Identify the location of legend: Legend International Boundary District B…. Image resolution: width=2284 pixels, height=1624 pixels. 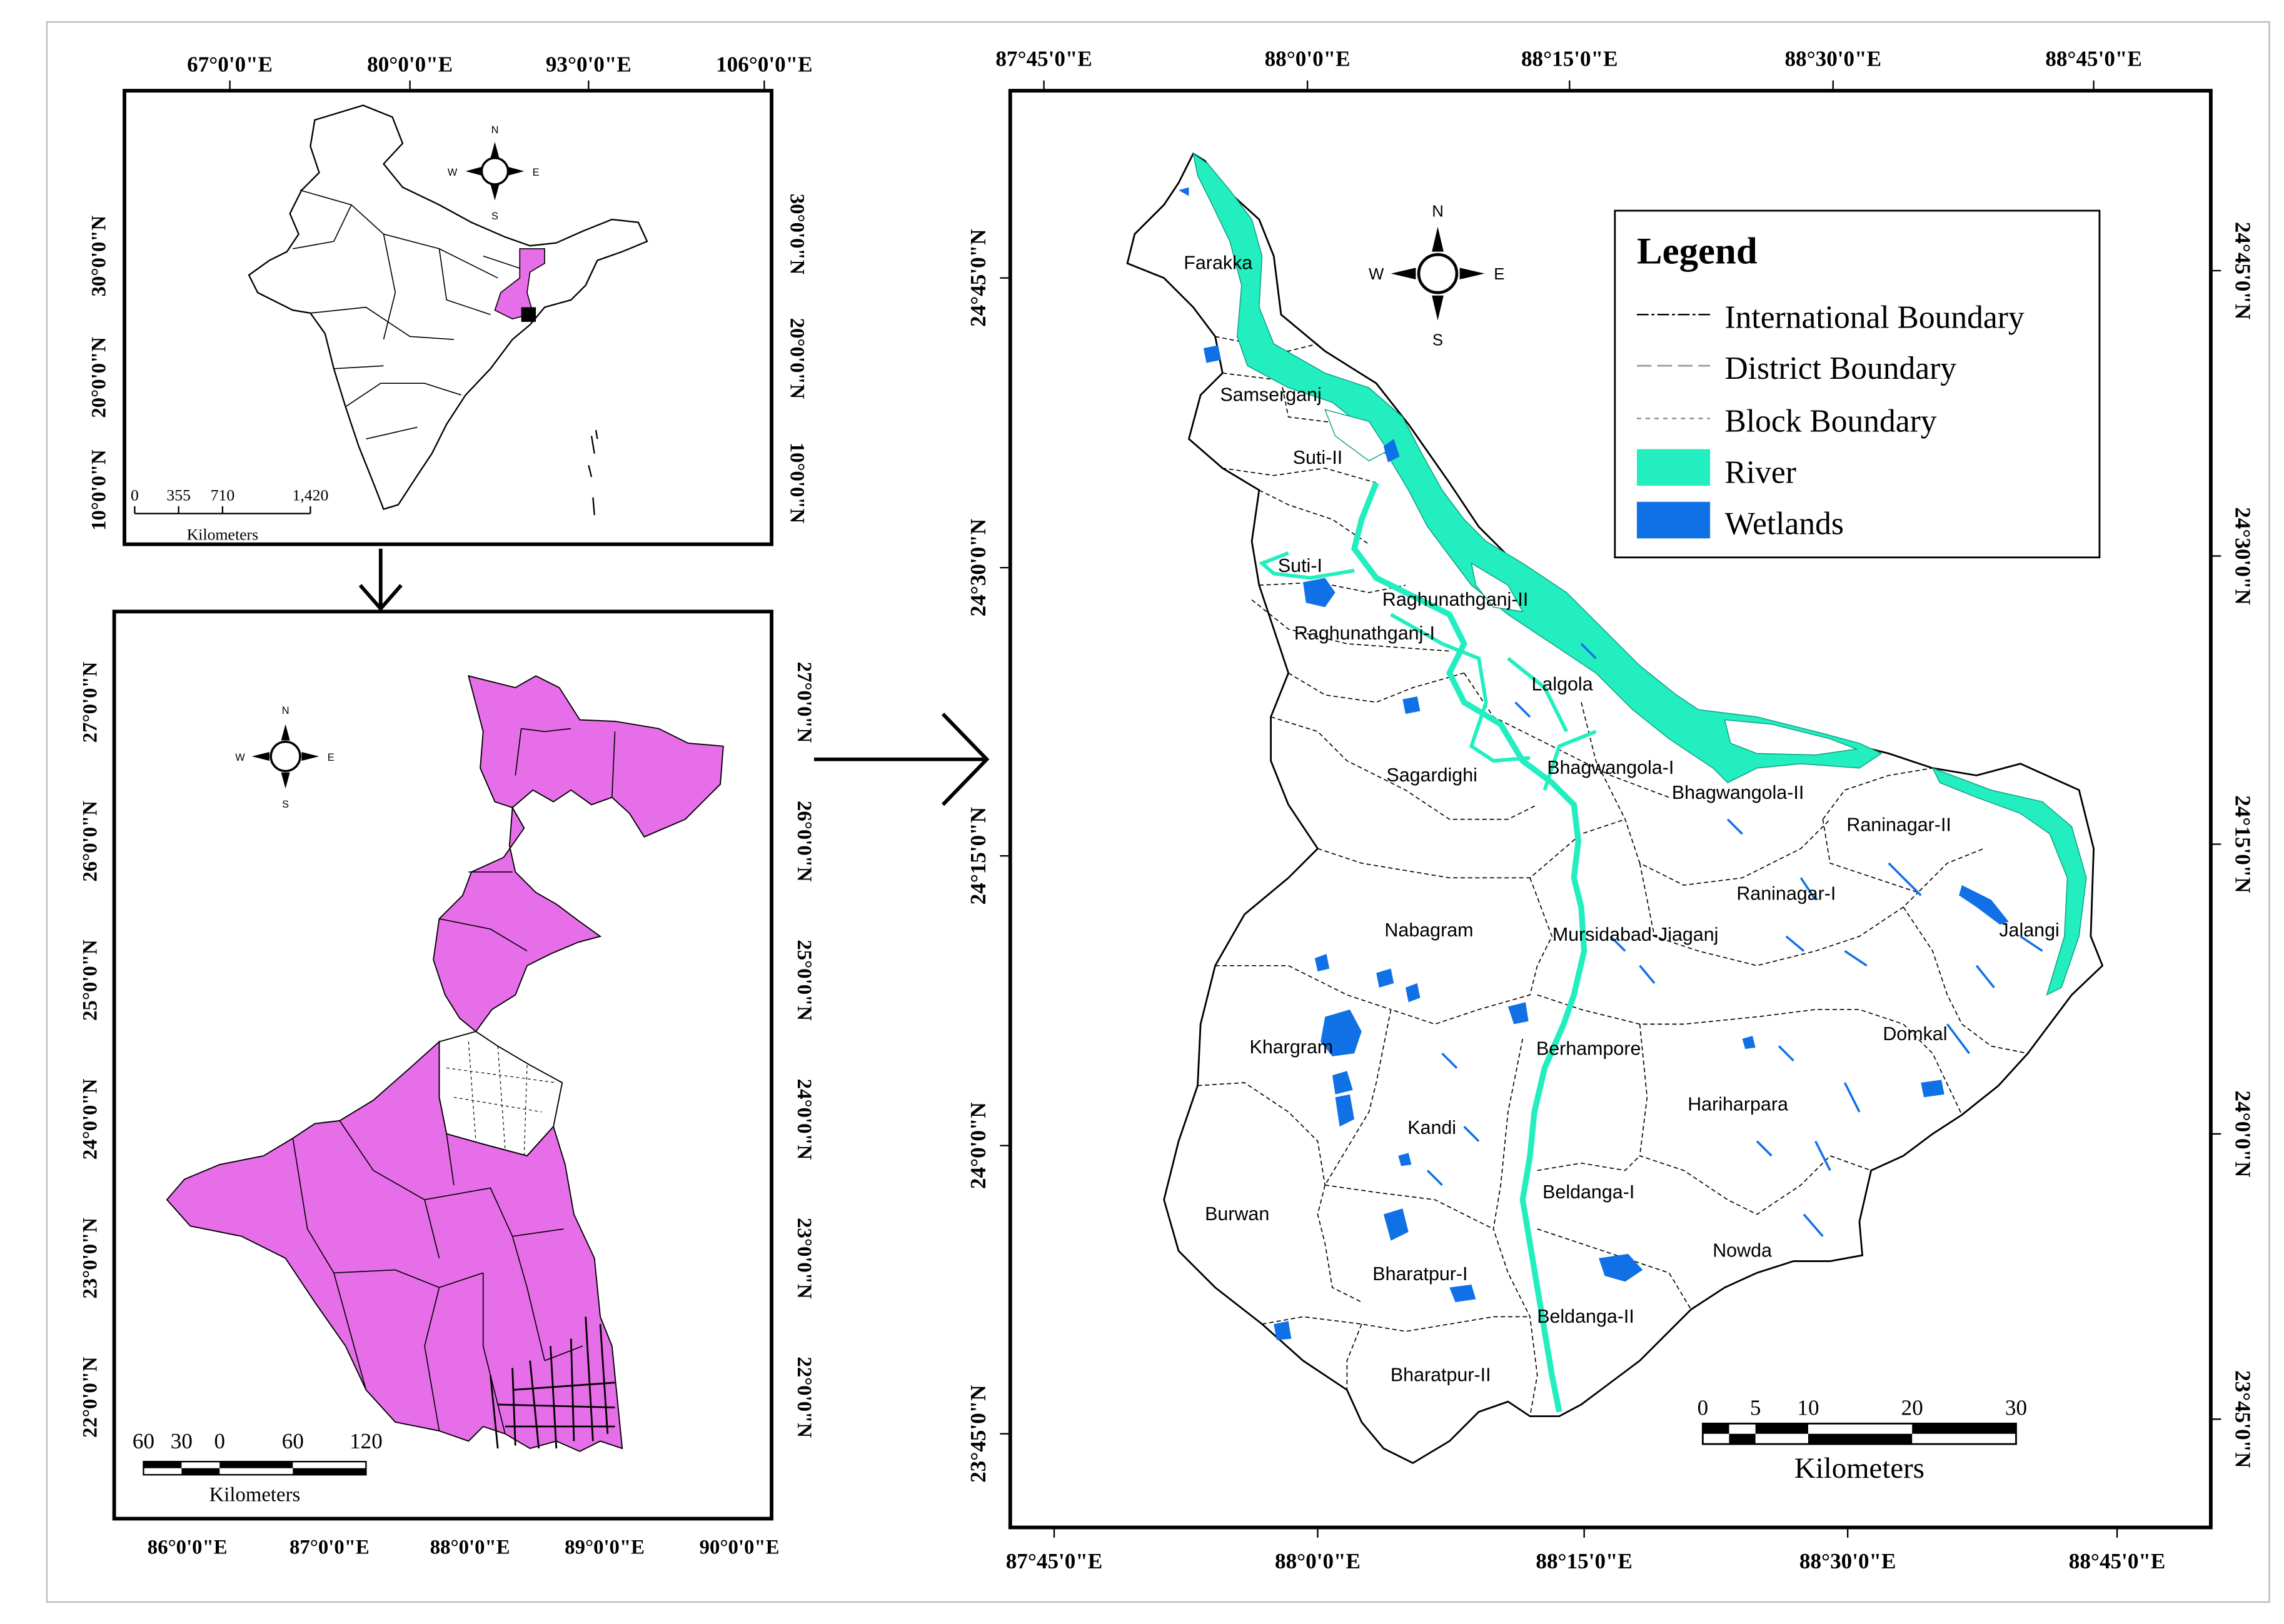
(1857, 384).